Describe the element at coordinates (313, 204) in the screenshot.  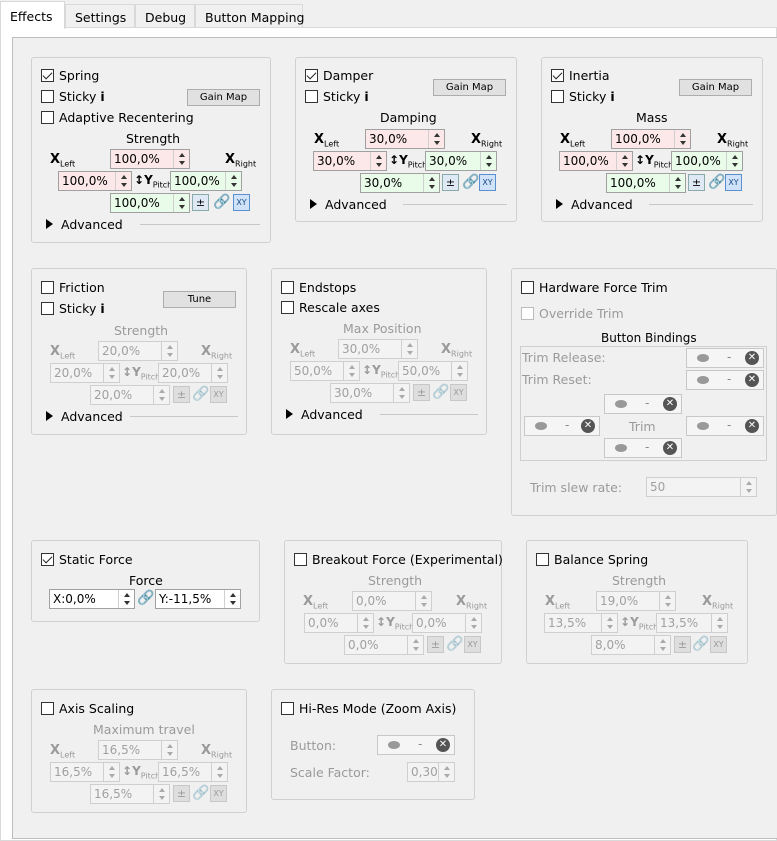
I see `damper-advanced-arrow-icon` at that location.